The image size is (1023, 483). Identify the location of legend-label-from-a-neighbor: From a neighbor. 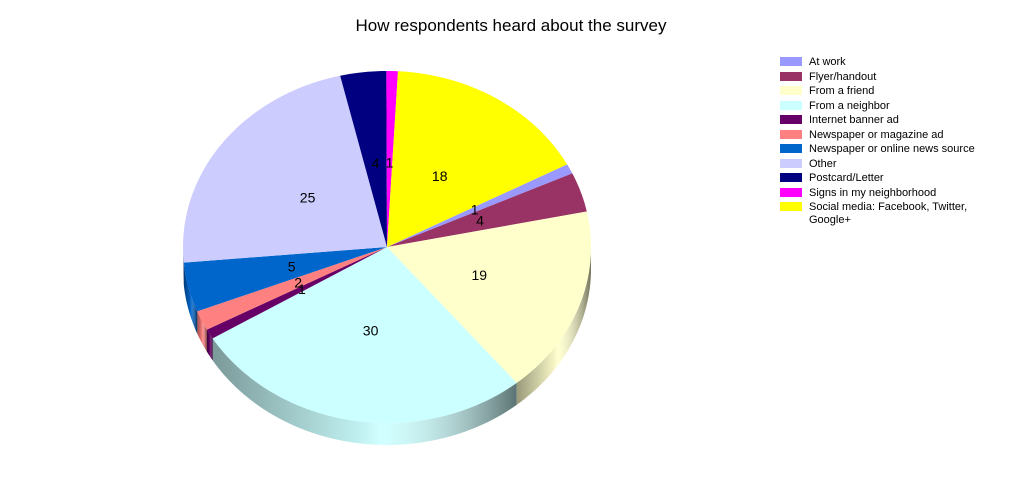
(849, 105).